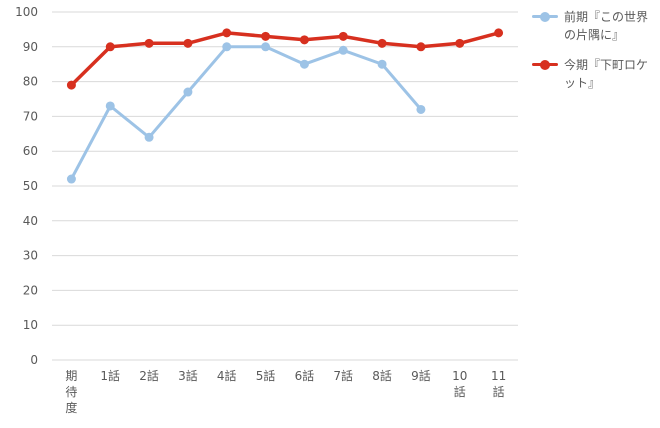  I want to click on y-tick-label: 80, so click(30, 82).